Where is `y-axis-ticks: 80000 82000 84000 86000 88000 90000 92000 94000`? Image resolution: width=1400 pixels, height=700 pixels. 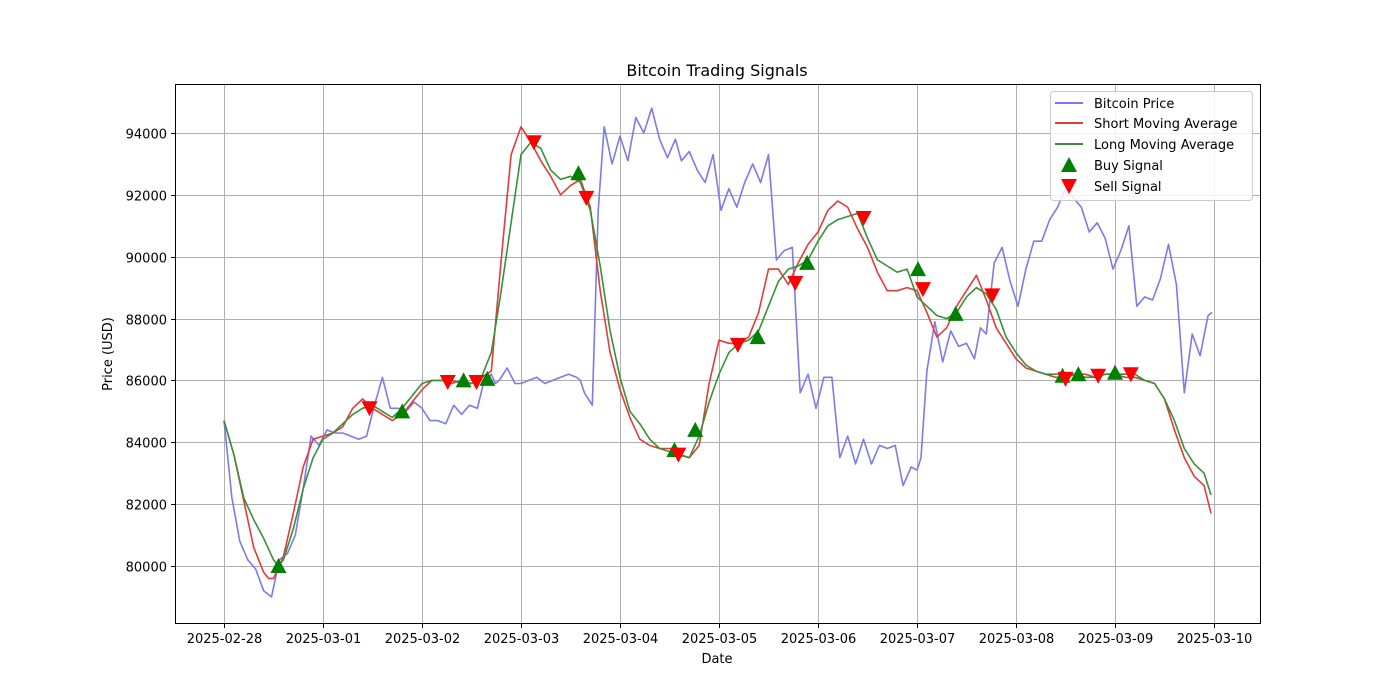 y-axis-ticks: 80000 82000 84000 86000 88000 90000 92000 94000 is located at coordinates (150, 352).